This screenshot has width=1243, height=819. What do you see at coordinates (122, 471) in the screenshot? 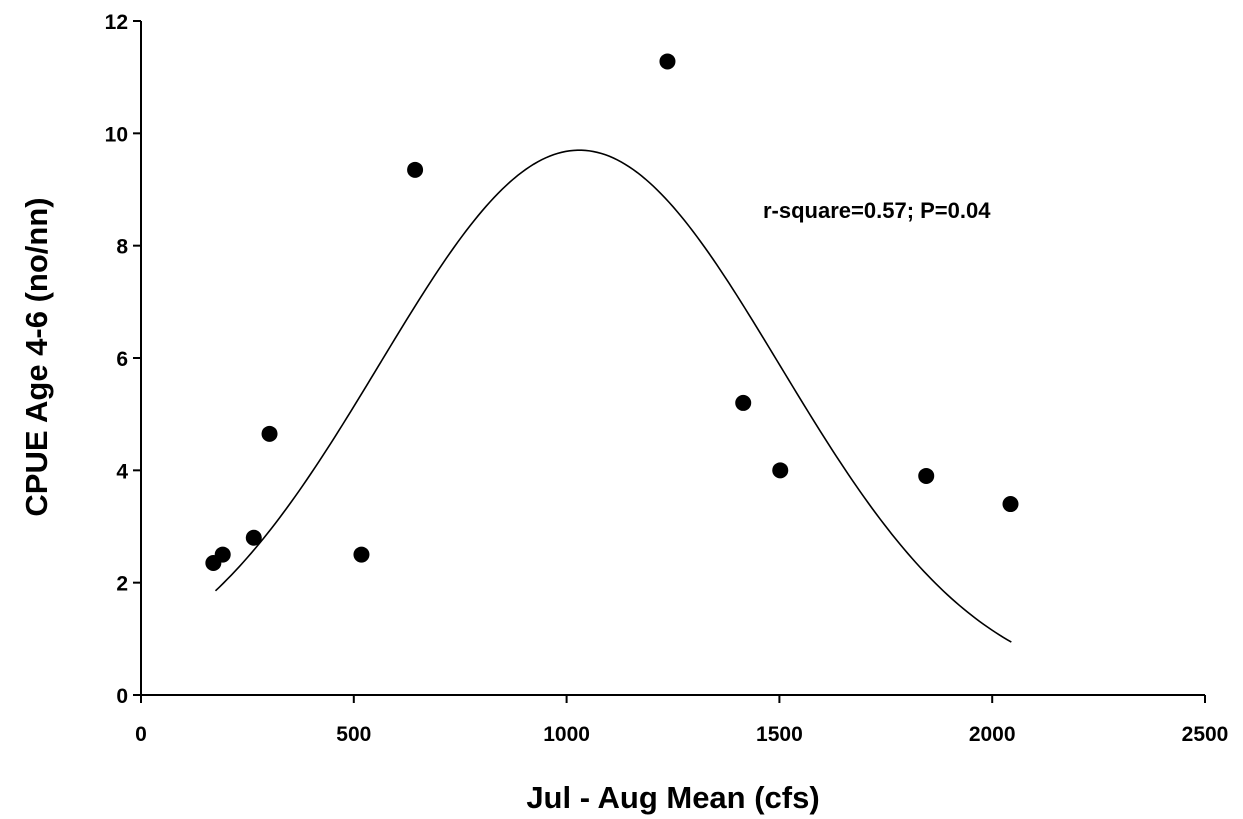
I see `y-tick-label: 4` at bounding box center [122, 471].